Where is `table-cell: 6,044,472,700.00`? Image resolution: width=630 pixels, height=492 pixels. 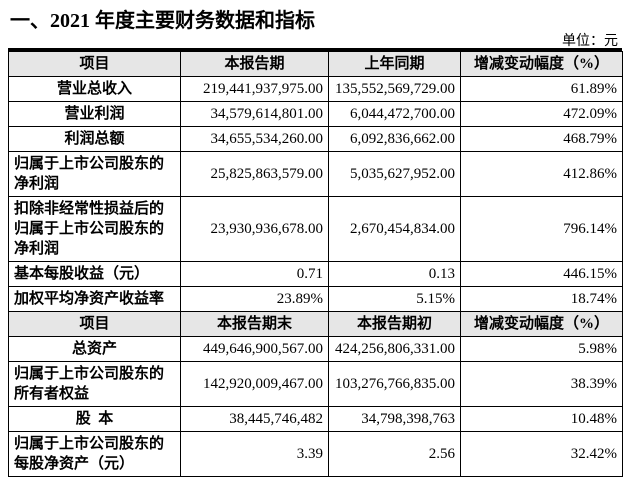
table-cell: 6,044,472,700.00 is located at coordinates (394, 114).